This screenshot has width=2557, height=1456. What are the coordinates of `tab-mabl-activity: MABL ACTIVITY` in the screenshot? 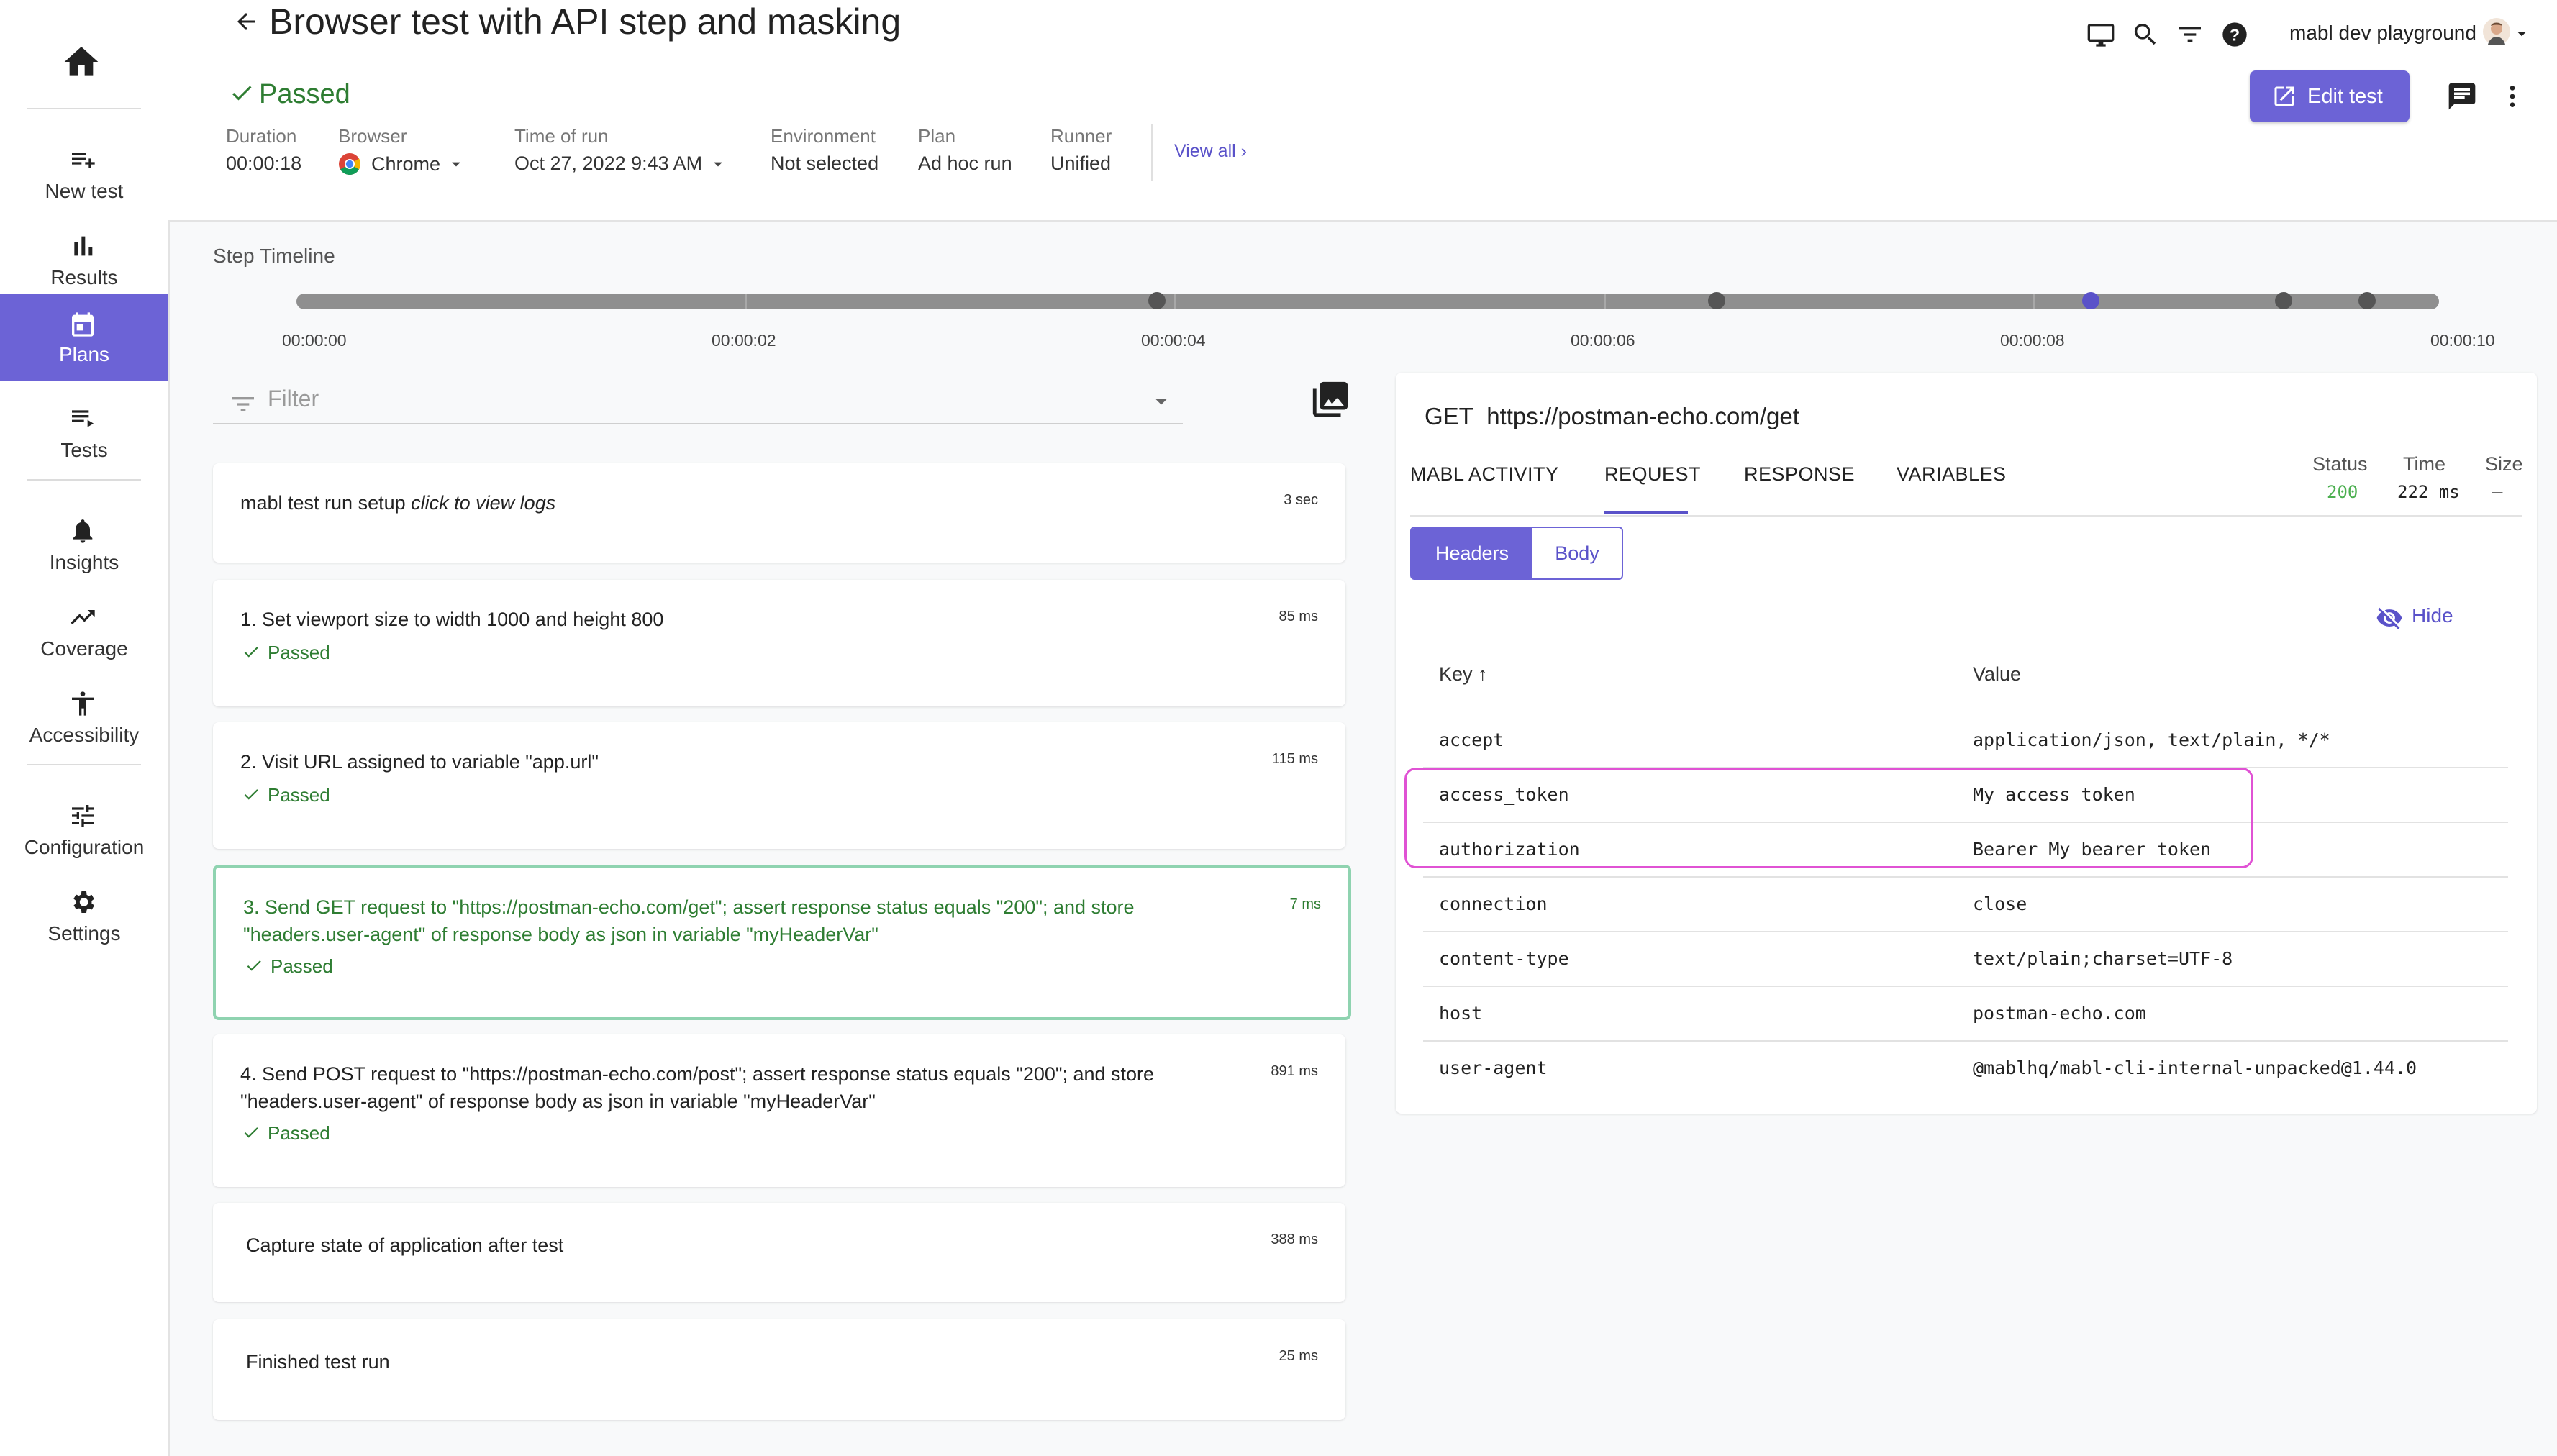 It's located at (1484, 474).